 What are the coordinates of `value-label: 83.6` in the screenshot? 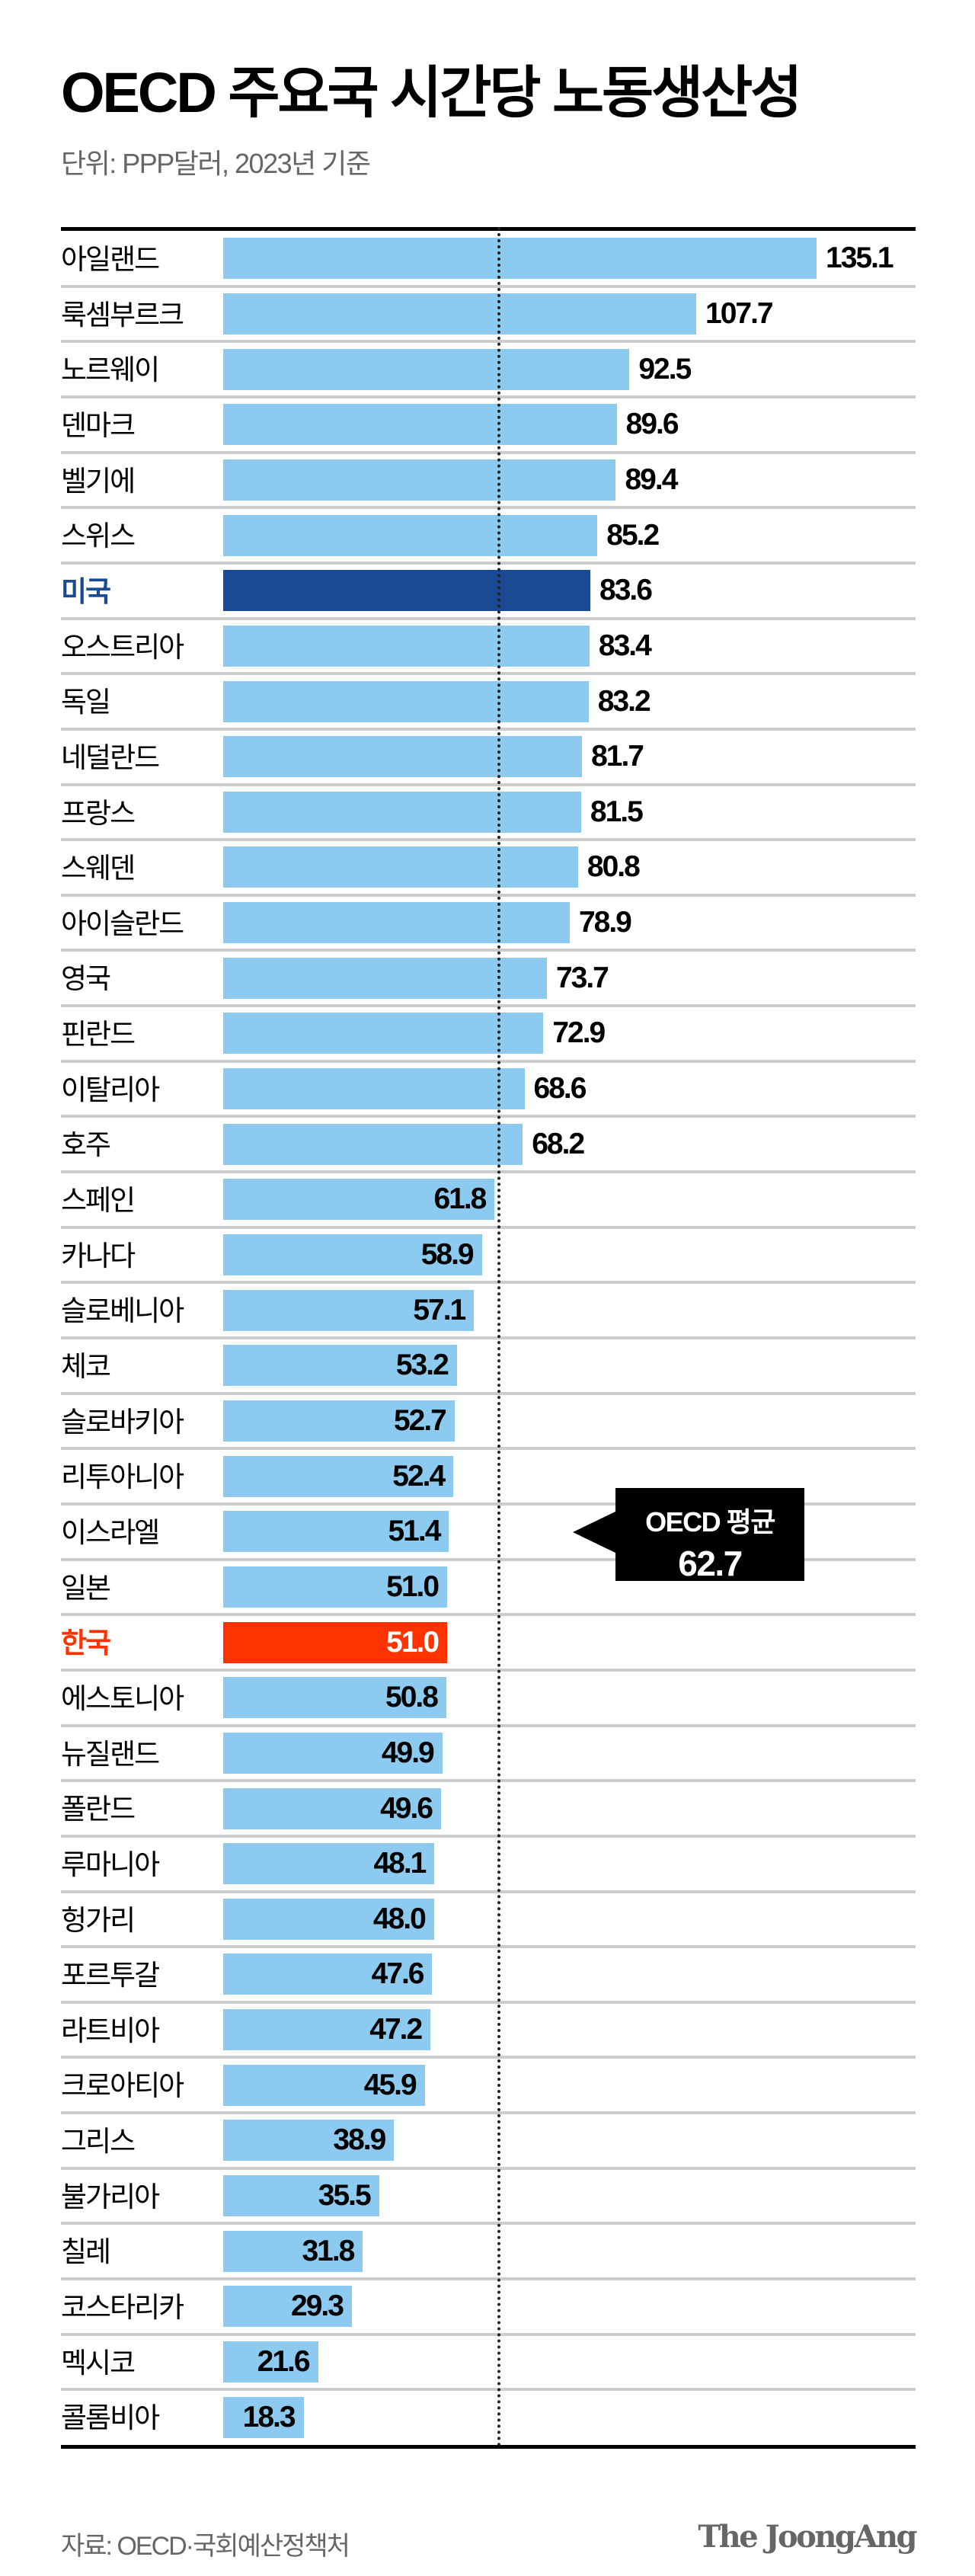 It's located at (626, 590).